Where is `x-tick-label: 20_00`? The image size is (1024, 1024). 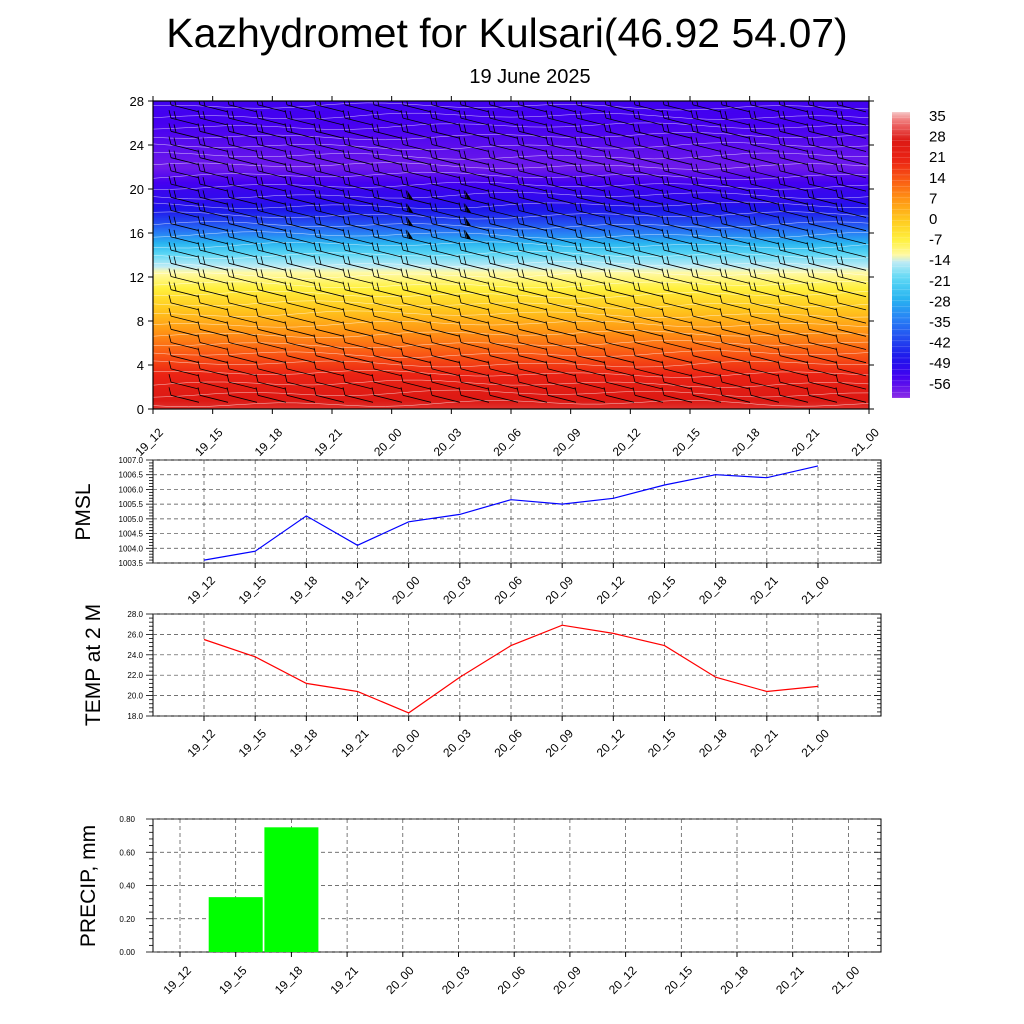
x-tick-label: 20_00 is located at coordinates (400, 980).